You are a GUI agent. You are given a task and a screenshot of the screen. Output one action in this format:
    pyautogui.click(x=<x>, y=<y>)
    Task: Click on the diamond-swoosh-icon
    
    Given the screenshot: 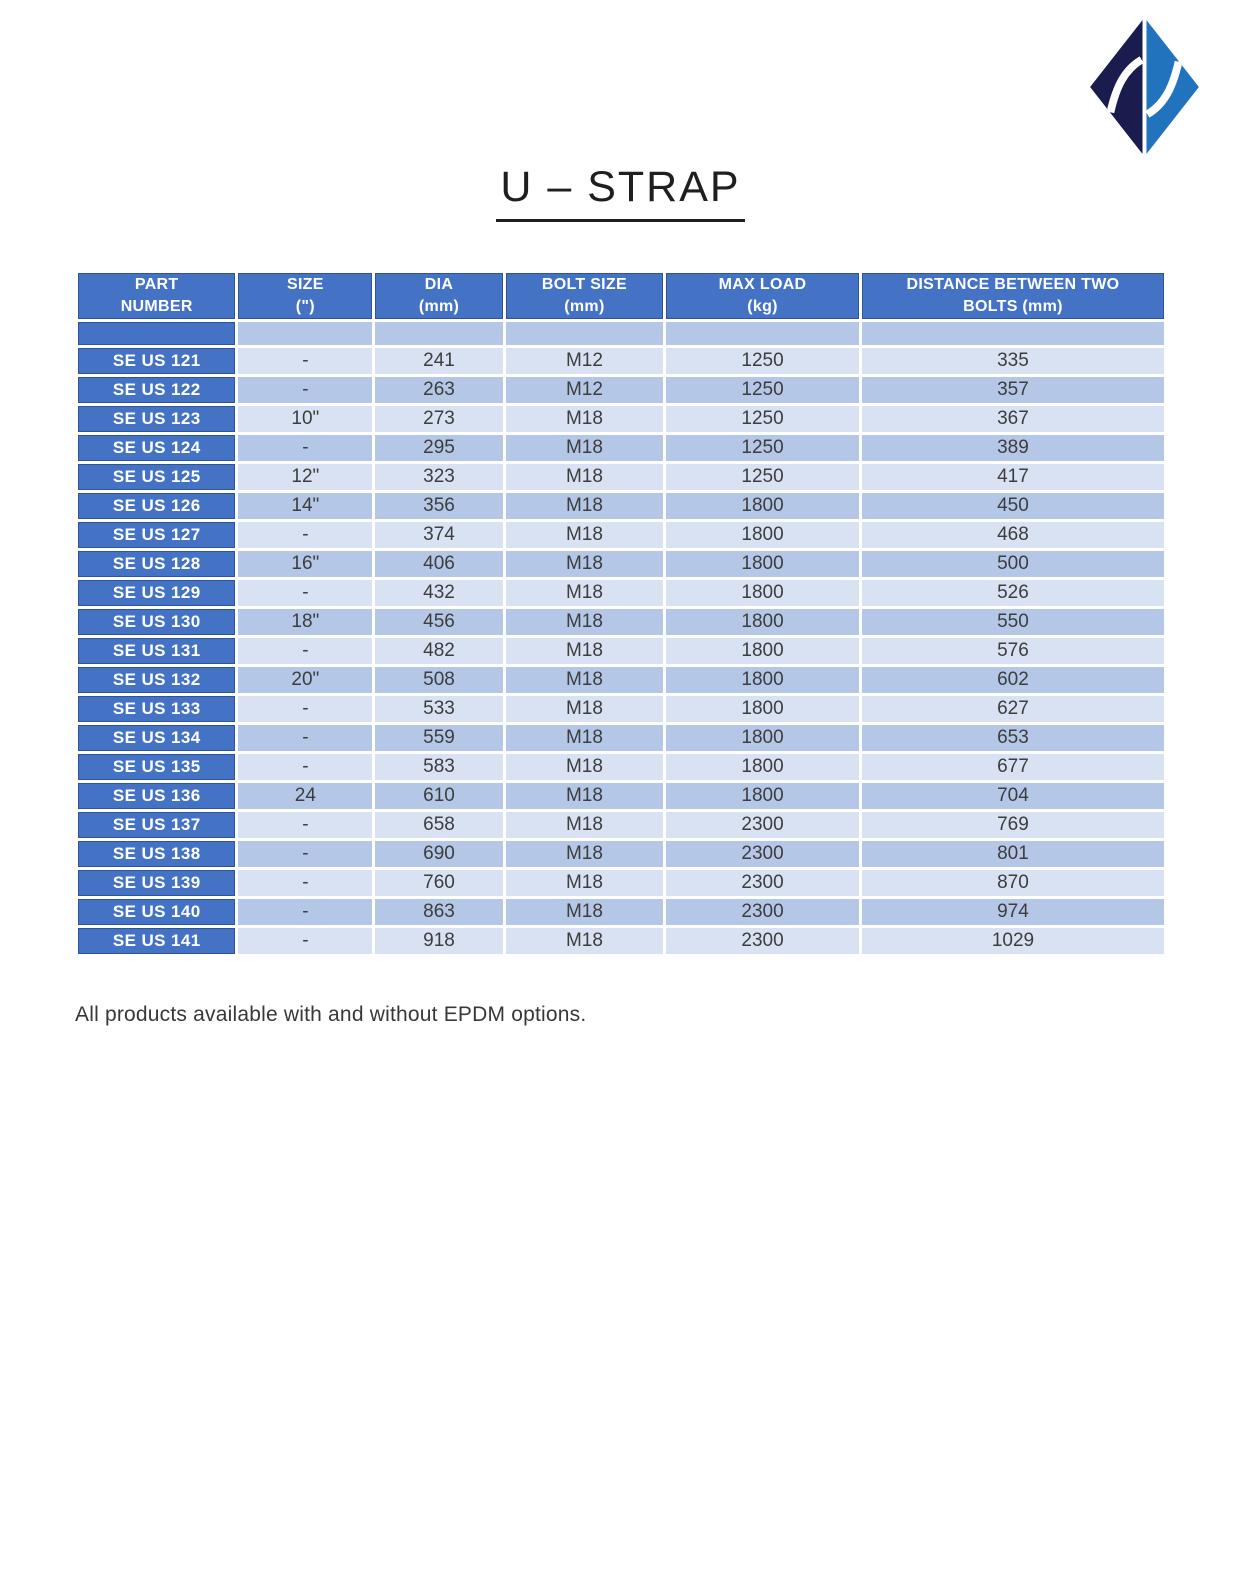 What is the action you would take?
    pyautogui.click(x=1144, y=87)
    